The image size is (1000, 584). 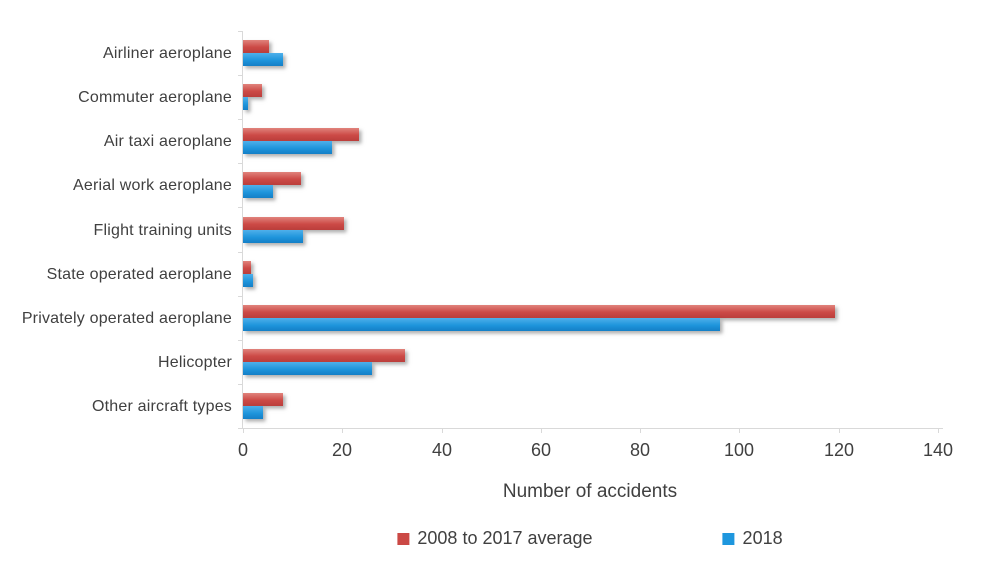 What do you see at coordinates (640, 450) in the screenshot?
I see `x-tick-label: 80` at bounding box center [640, 450].